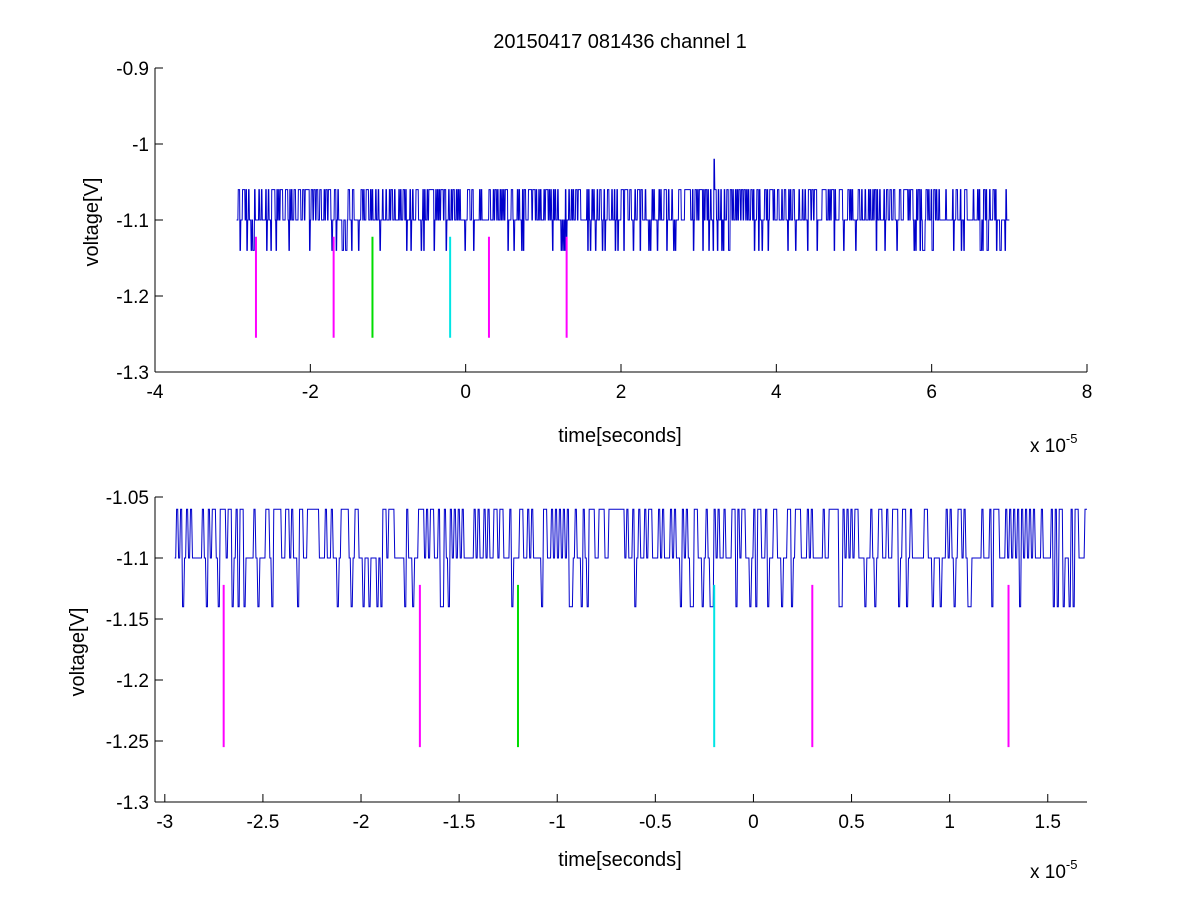 The width and height of the screenshot is (1200, 901). I want to click on x-tick-label: -0.5, so click(655, 822).